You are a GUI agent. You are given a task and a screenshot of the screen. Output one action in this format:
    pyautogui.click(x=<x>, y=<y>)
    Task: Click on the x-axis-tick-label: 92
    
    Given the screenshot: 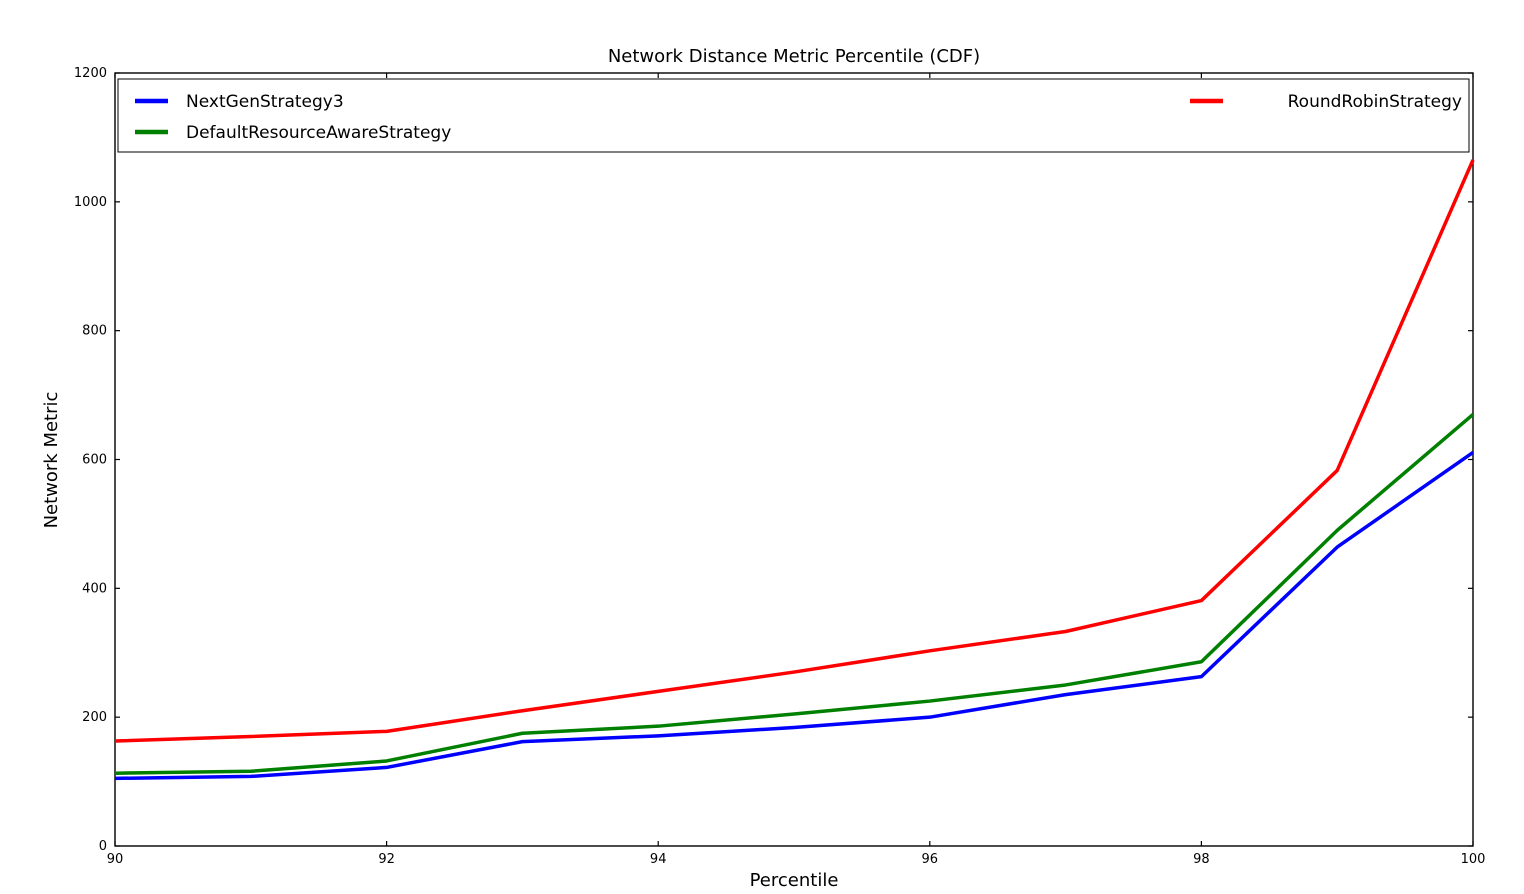 What is the action you would take?
    pyautogui.click(x=386, y=859)
    